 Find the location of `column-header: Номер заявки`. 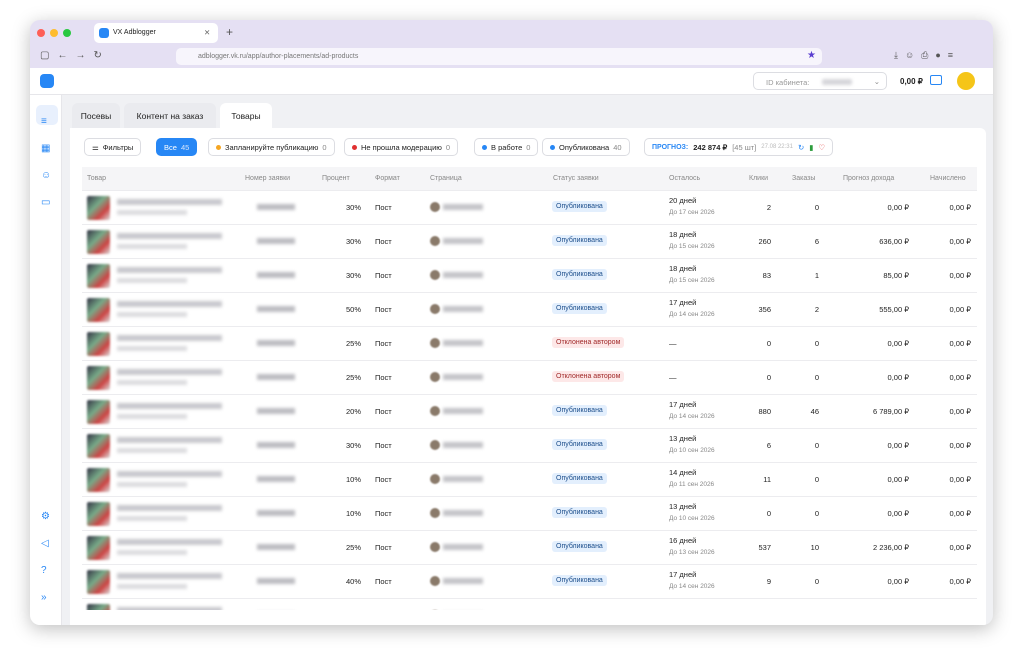

column-header: Номер заявки is located at coordinates (268, 178).